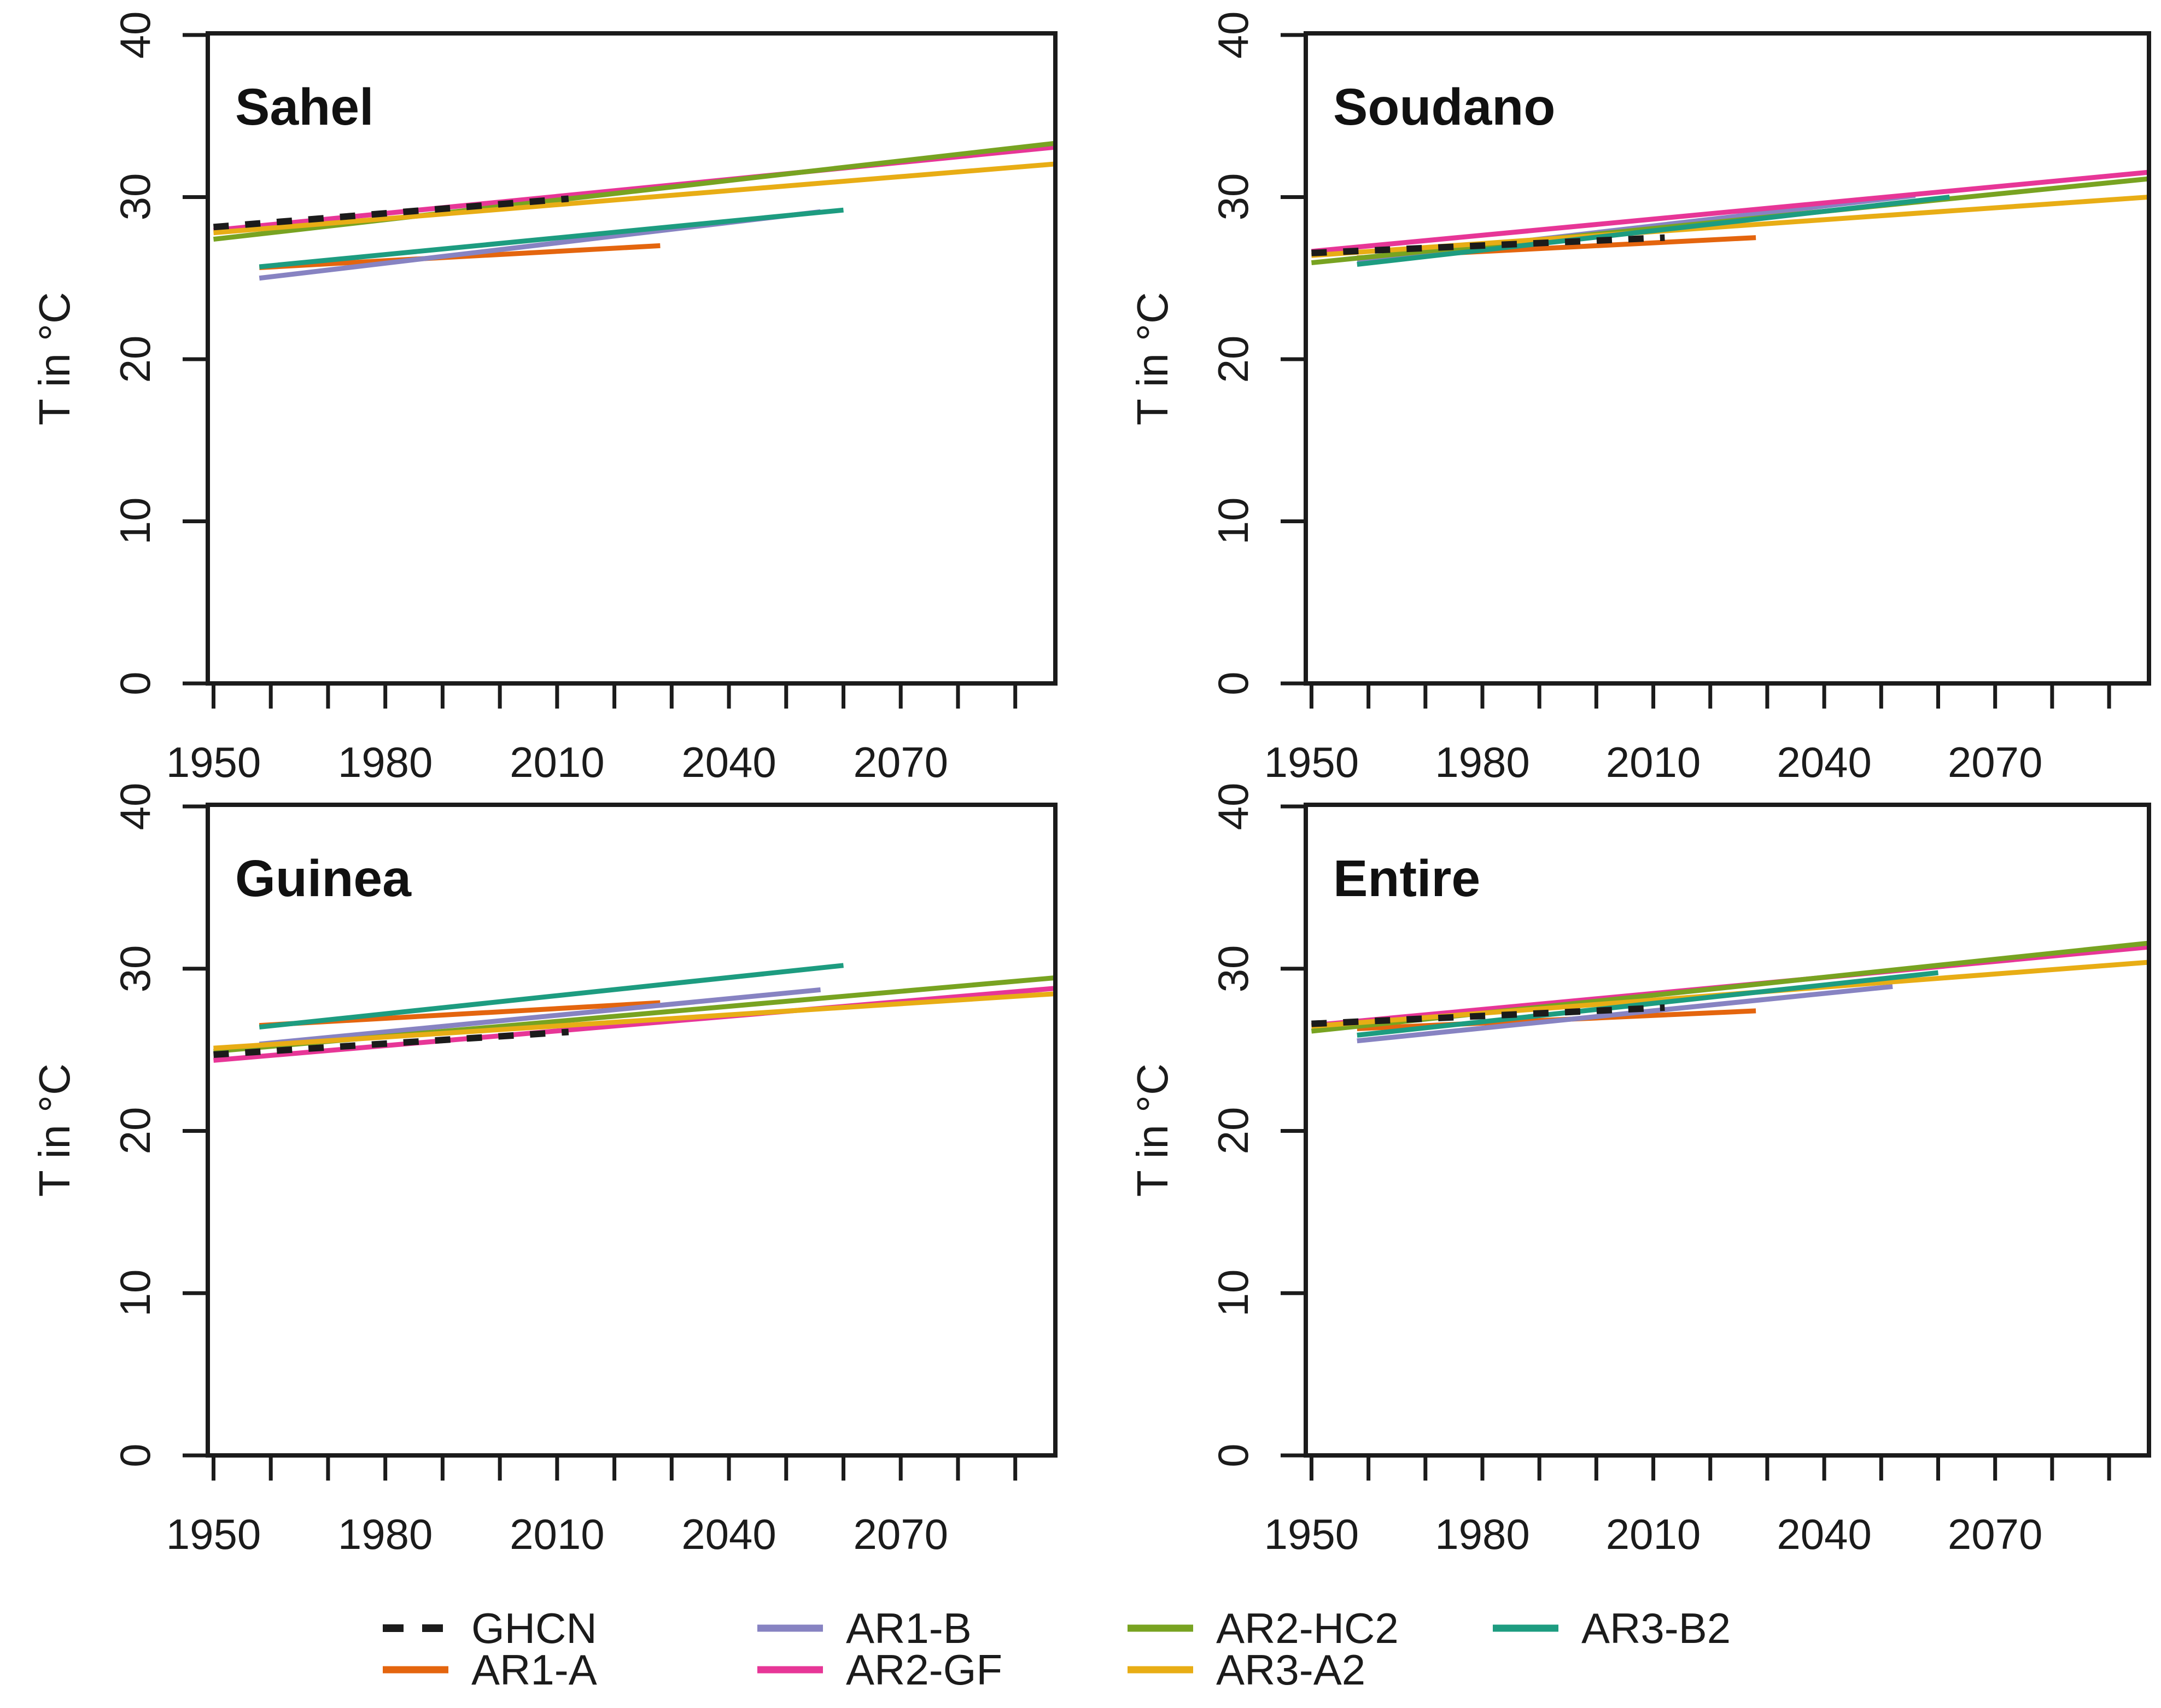 The image size is (2161, 1708). I want to click on series-line-ar3-a2-sahel, so click(634, 198).